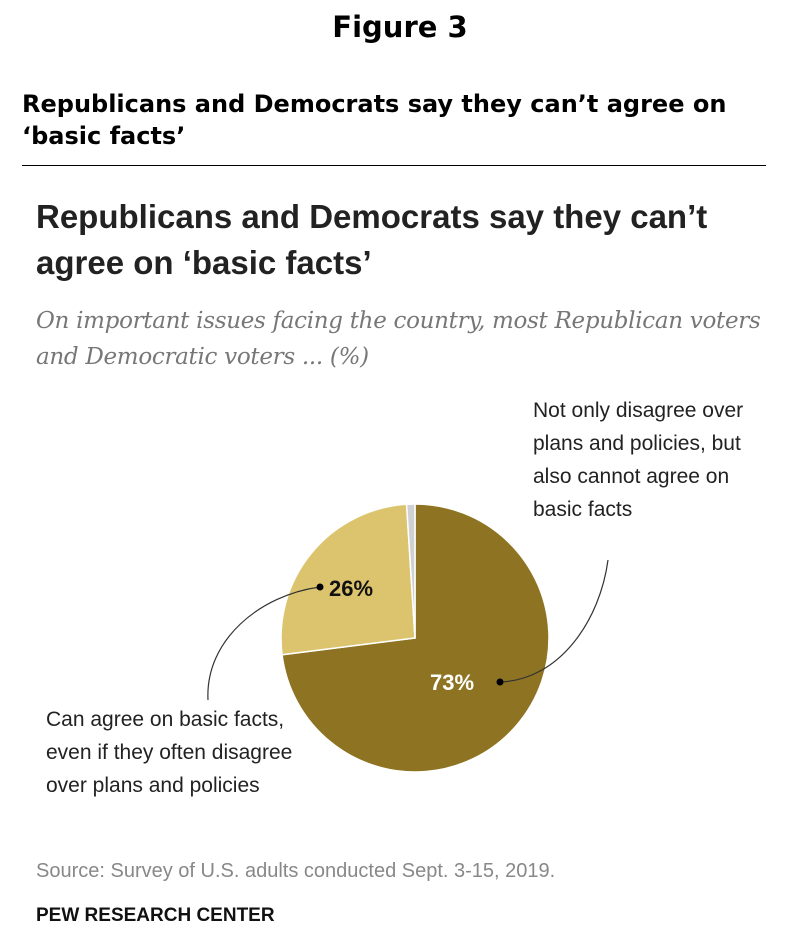 This screenshot has width=800, height=947. I want to click on data-label-73: 73%, so click(452, 682).